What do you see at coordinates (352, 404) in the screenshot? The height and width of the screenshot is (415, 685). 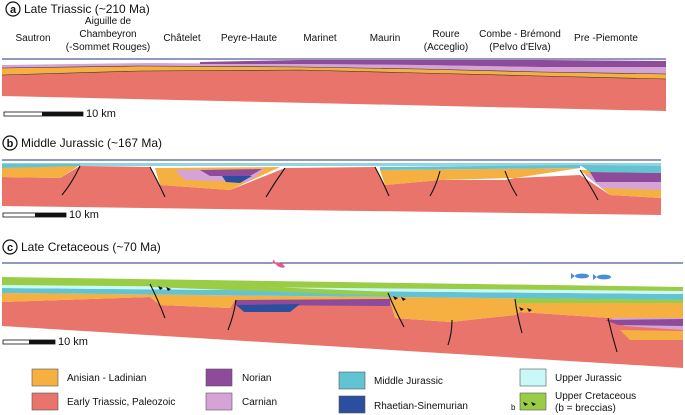 I see `legend-swatch-rhaetian-sinemurian` at bounding box center [352, 404].